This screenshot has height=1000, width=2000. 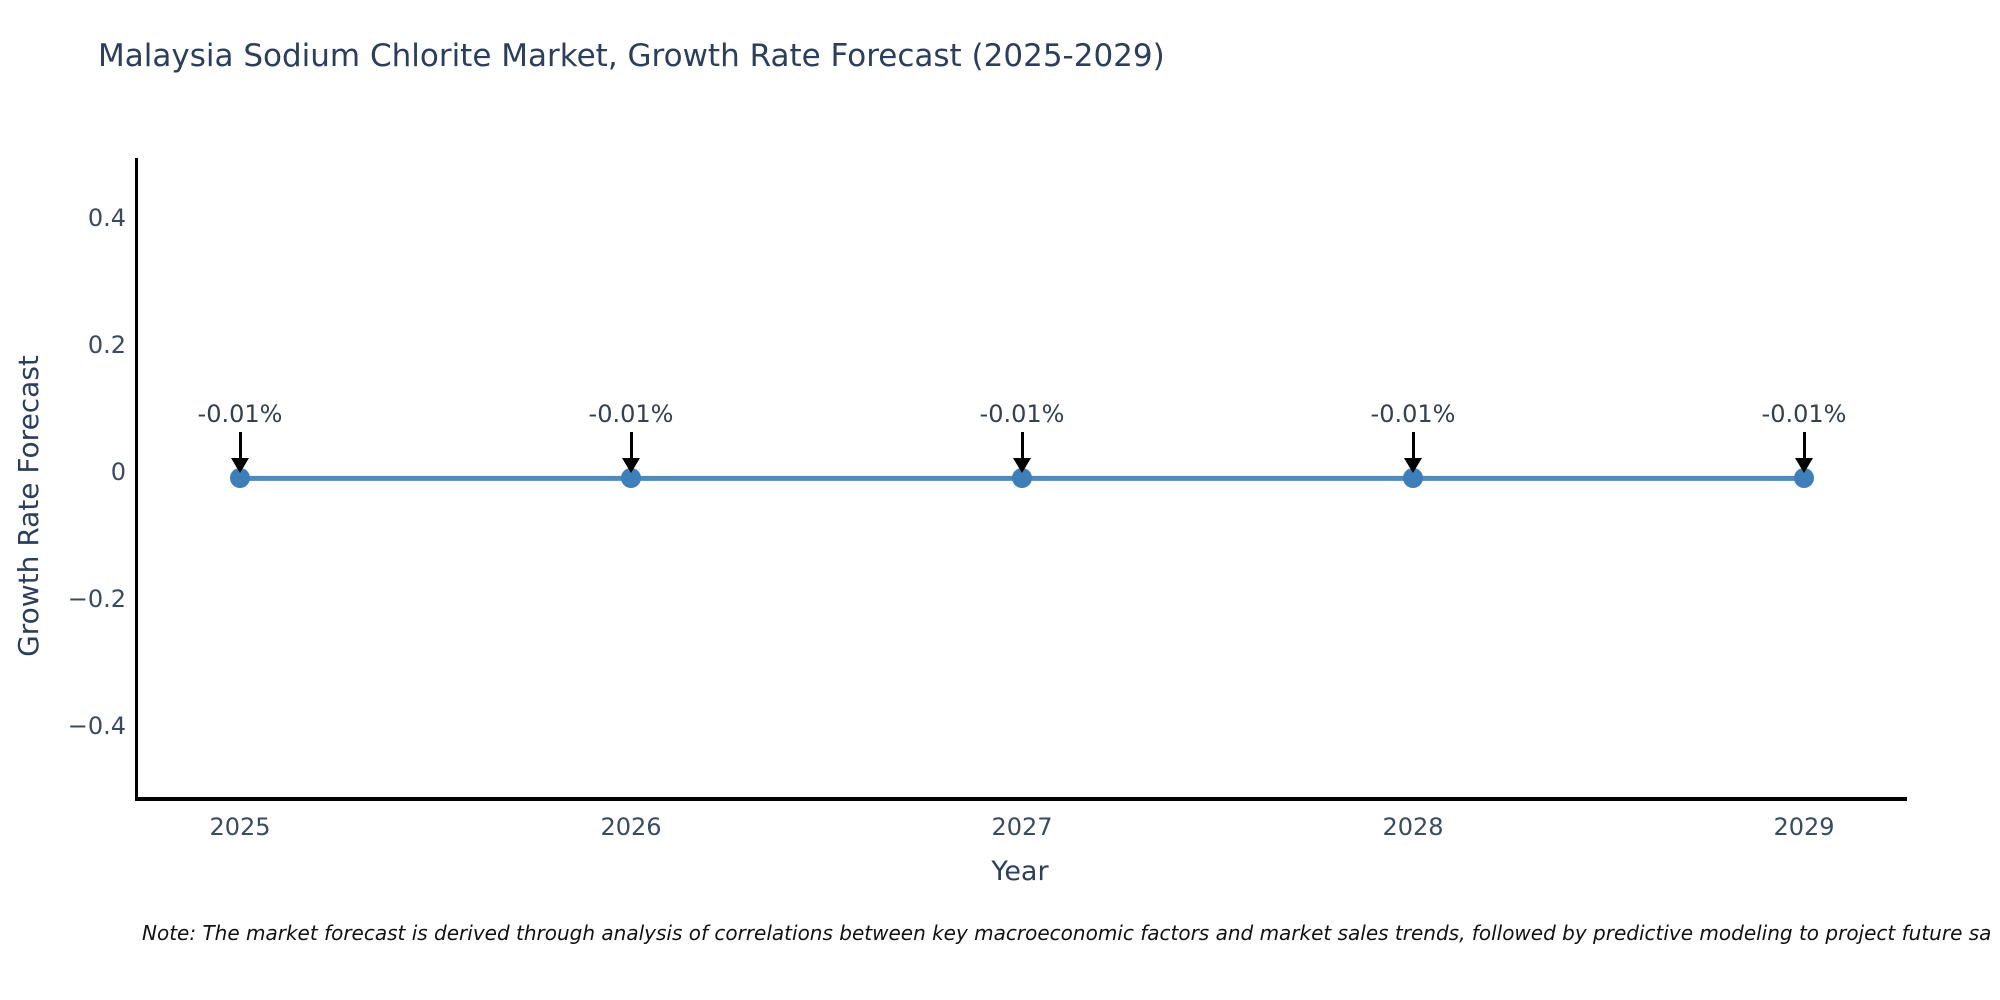 What do you see at coordinates (136, 479) in the screenshot?
I see `y-axis-line` at bounding box center [136, 479].